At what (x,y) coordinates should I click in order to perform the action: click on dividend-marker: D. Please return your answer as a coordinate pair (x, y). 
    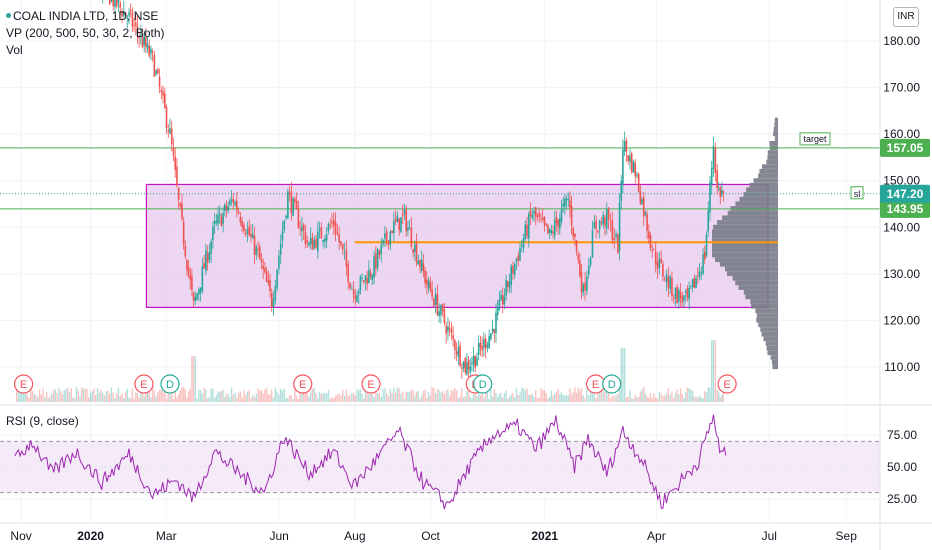
    Looking at the image, I should click on (170, 384).